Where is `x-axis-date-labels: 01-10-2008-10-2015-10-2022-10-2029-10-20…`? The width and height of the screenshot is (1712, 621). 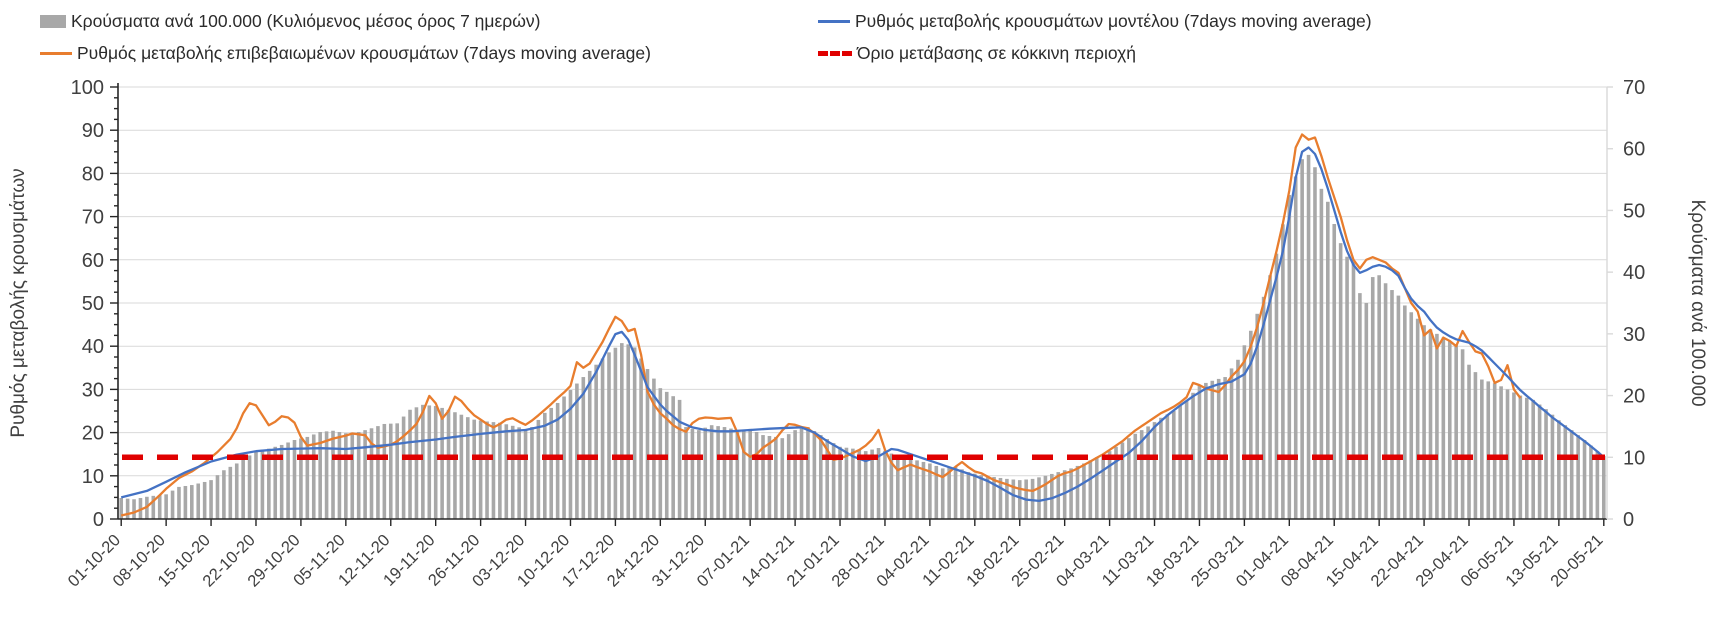 x-axis-date-labels: 01-10-2008-10-2015-10-2022-10-2029-10-20… is located at coordinates (836, 560).